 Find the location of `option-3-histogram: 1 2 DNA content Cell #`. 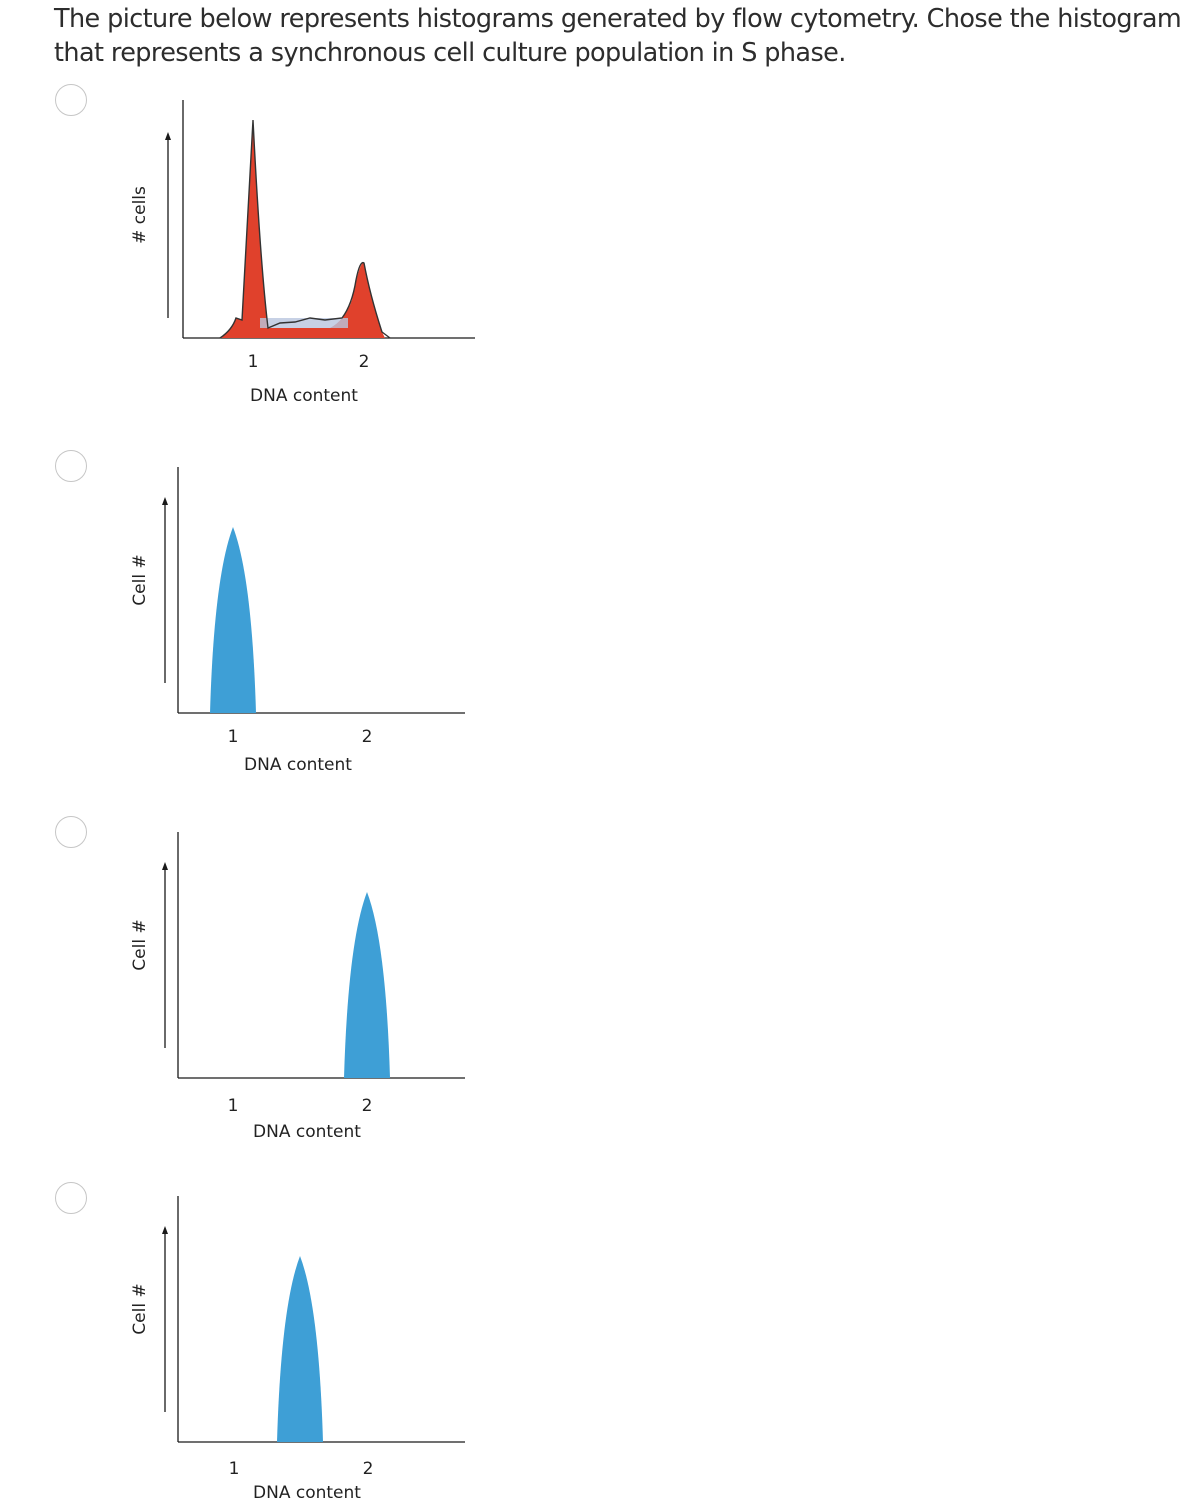

option-3-histogram: 1 2 DNA content Cell # is located at coordinates (297, 987).